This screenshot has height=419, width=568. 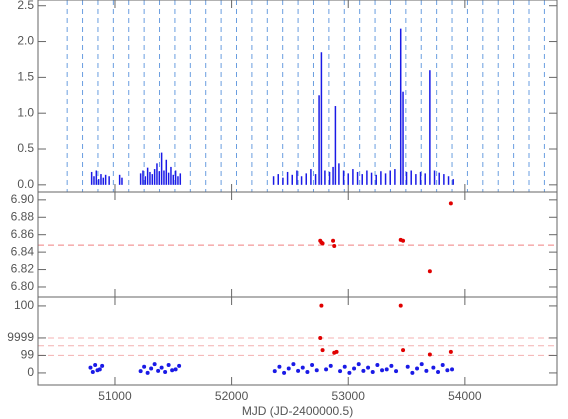 I want to click on y-tick-label: 1.5, so click(x=25, y=77).